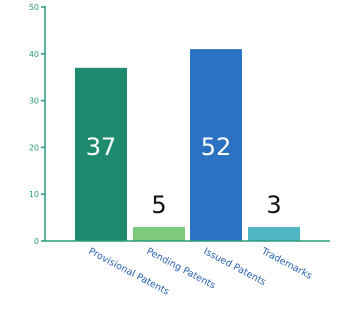 The height and width of the screenshot is (328, 341). I want to click on y-axis: 0 10 20 30 40 50, so click(37, 124).